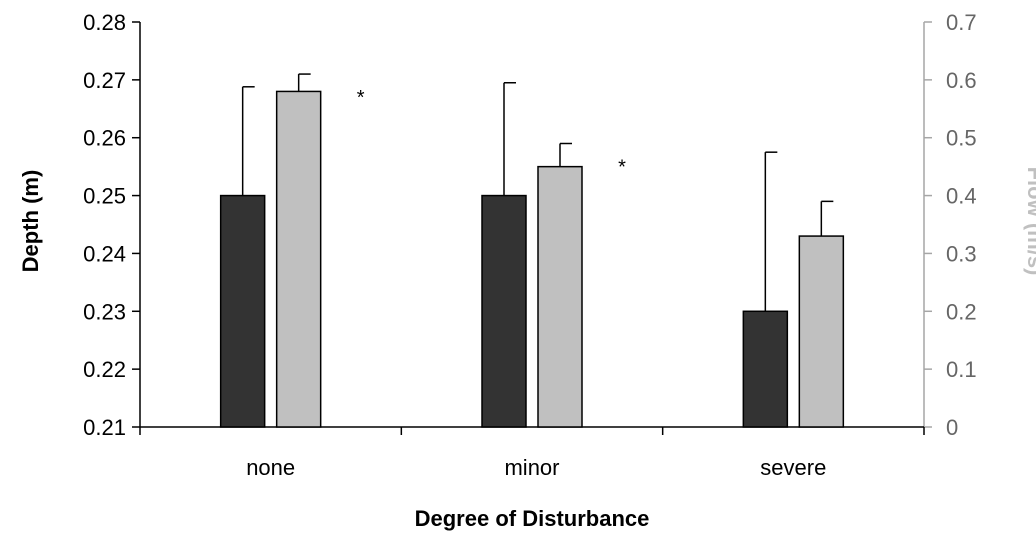 The width and height of the screenshot is (1036, 540). Describe the element at coordinates (30, 221) in the screenshot. I see `y-axis-title: Depth (m)` at that location.